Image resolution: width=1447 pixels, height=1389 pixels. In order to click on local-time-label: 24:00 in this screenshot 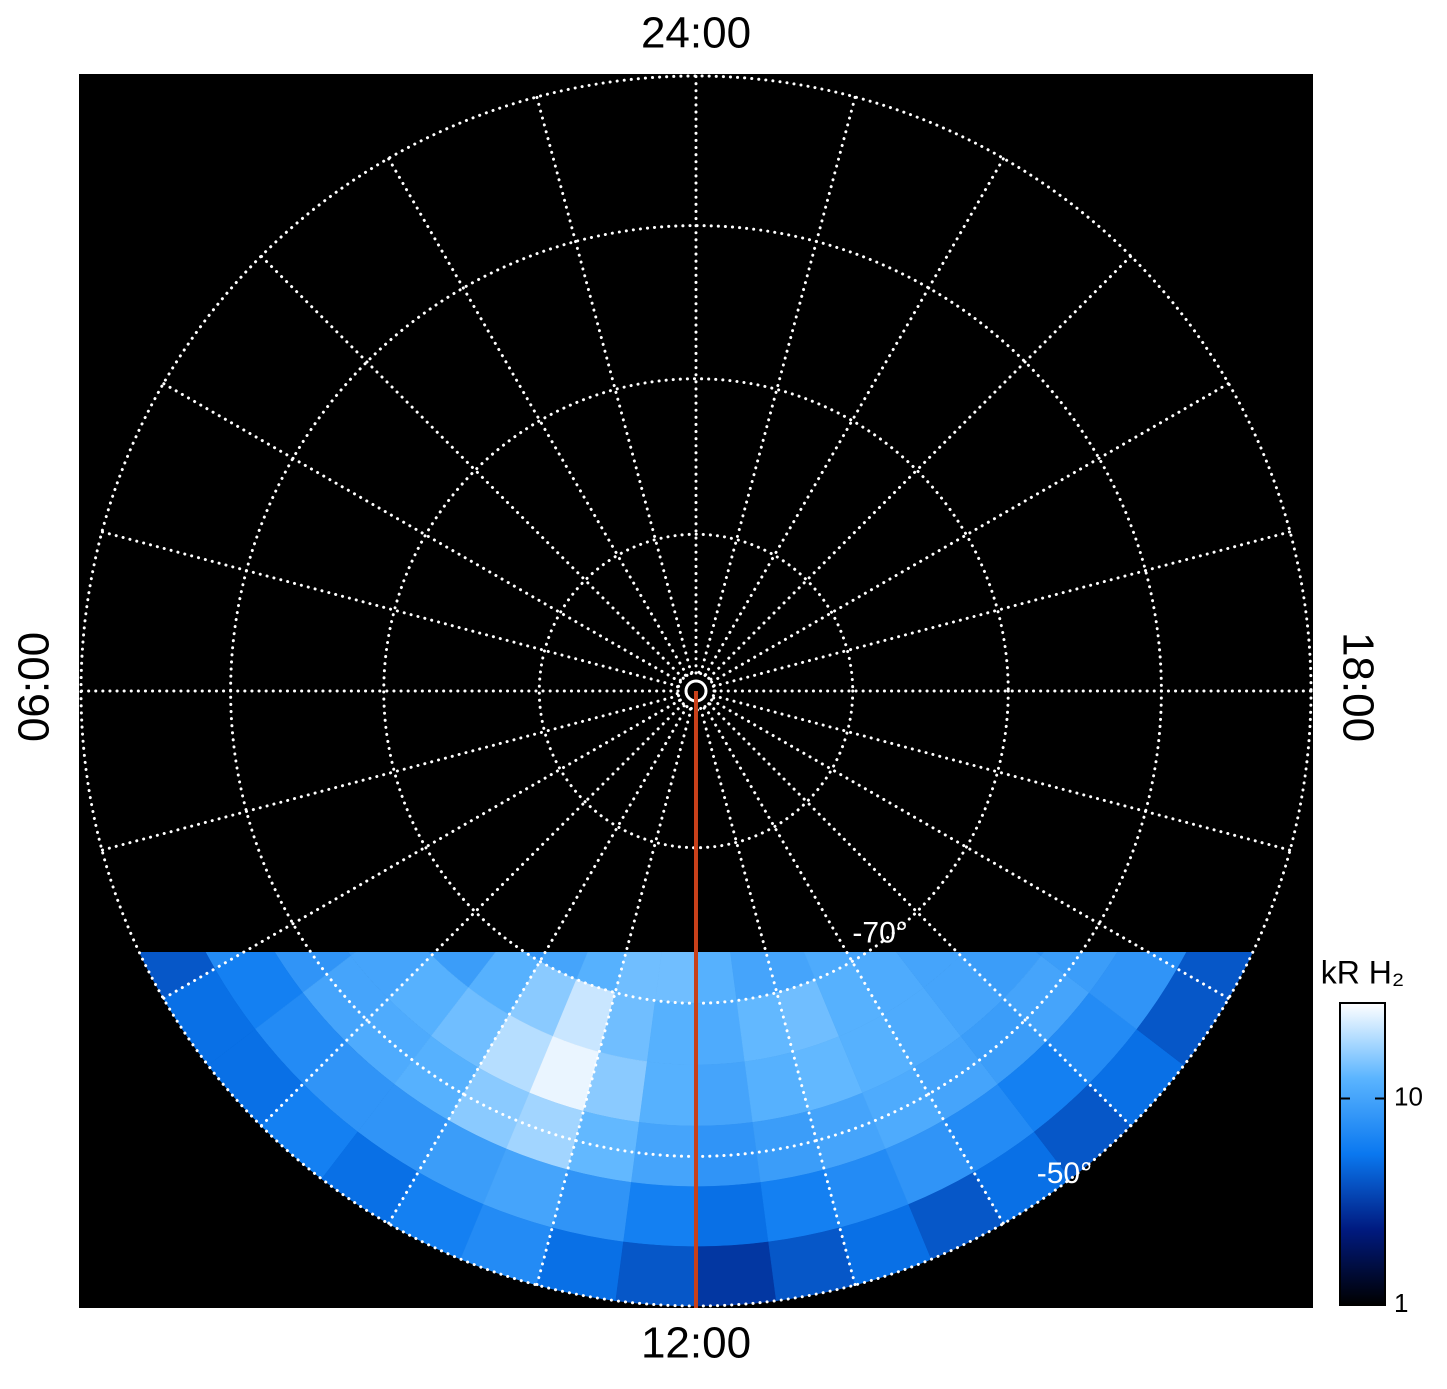, I will do `click(696, 33)`.